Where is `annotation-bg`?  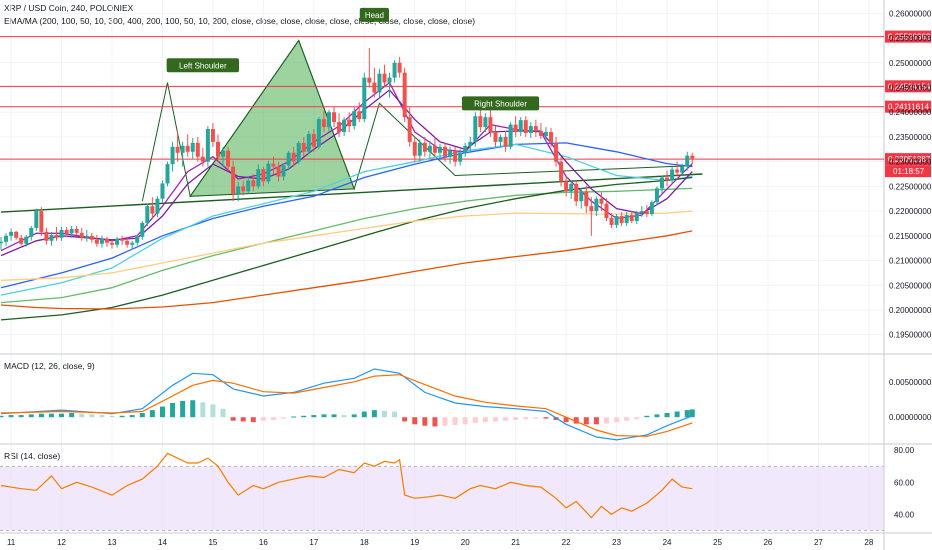 annotation-bg is located at coordinates (203, 65).